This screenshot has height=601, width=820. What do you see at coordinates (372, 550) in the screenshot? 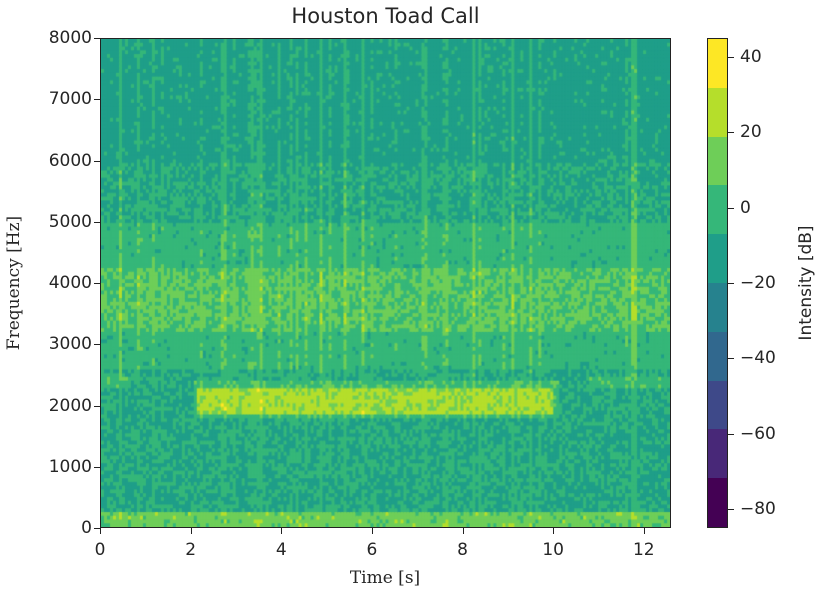
I see `x-tick-label: 6` at bounding box center [372, 550].